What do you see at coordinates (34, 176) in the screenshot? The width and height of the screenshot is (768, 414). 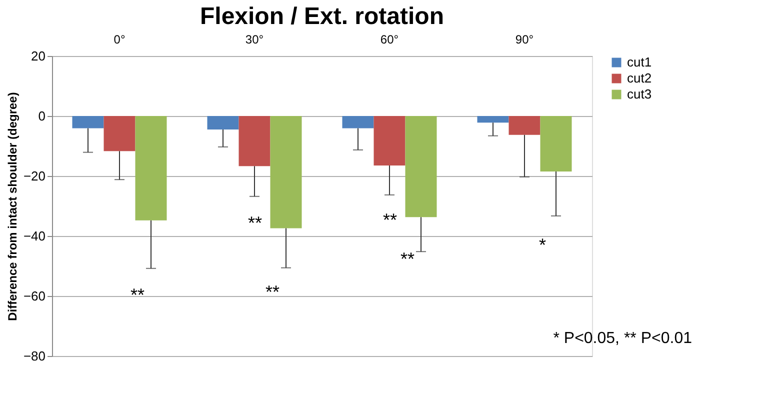 I see `y-tick-label: −20` at bounding box center [34, 176].